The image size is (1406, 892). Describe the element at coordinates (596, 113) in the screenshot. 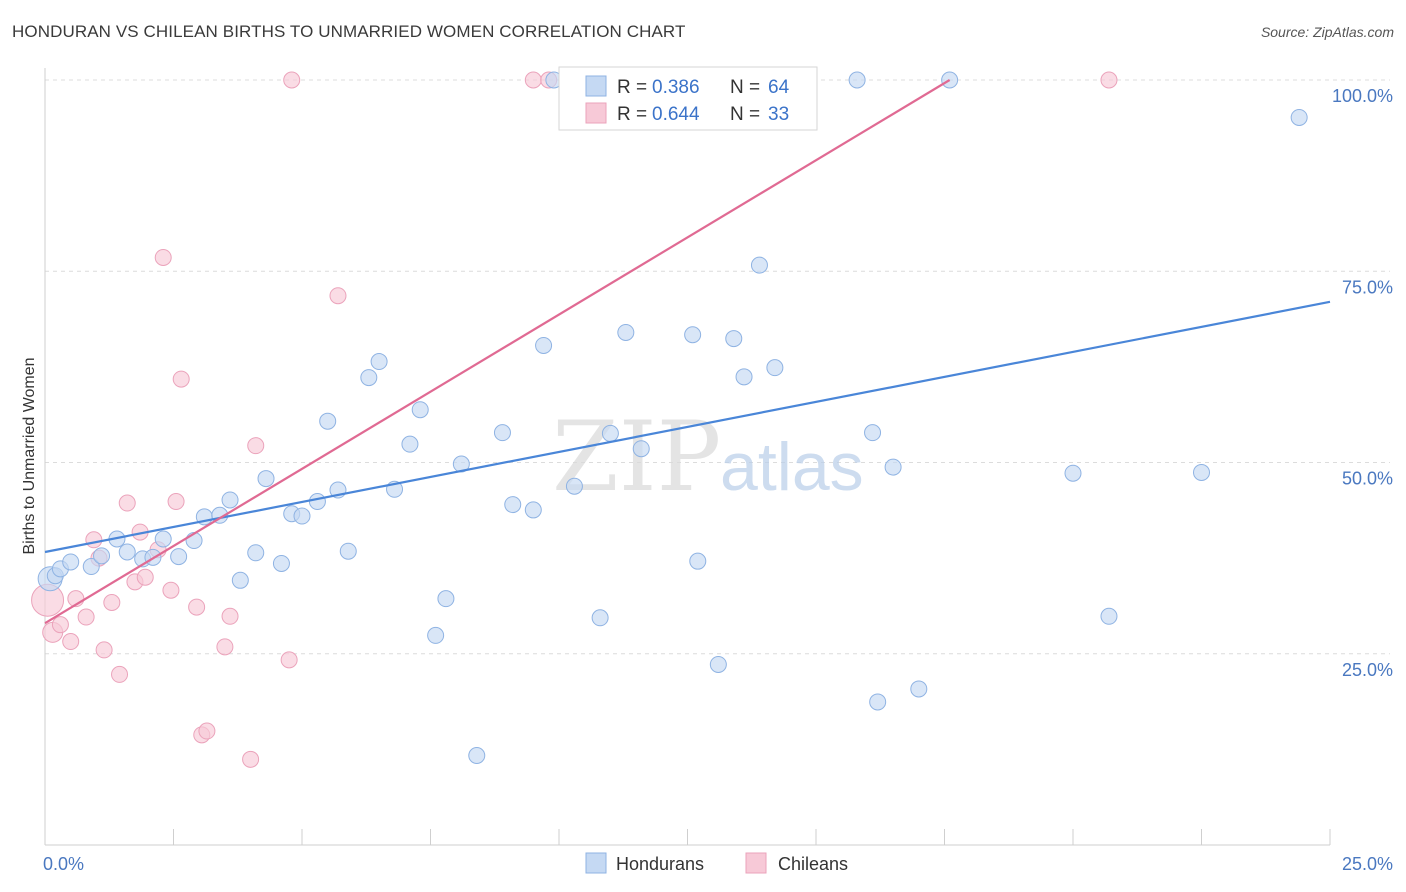

I see `chileans-swatch-icon` at that location.